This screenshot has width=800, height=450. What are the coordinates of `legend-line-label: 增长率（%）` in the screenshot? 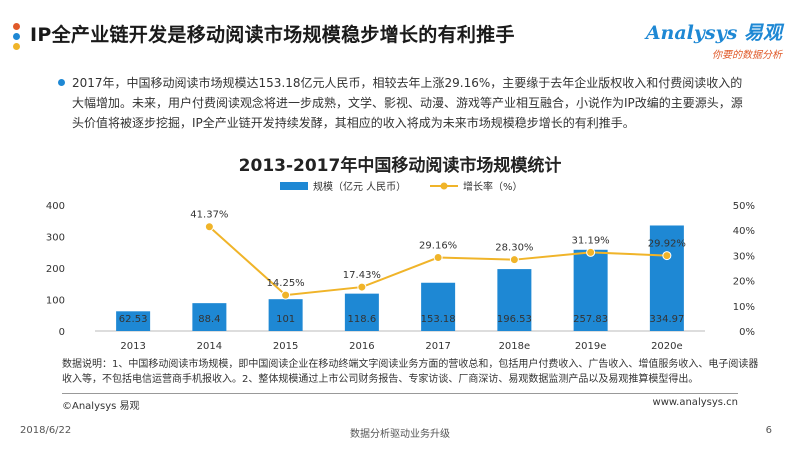 It's located at (493, 186).